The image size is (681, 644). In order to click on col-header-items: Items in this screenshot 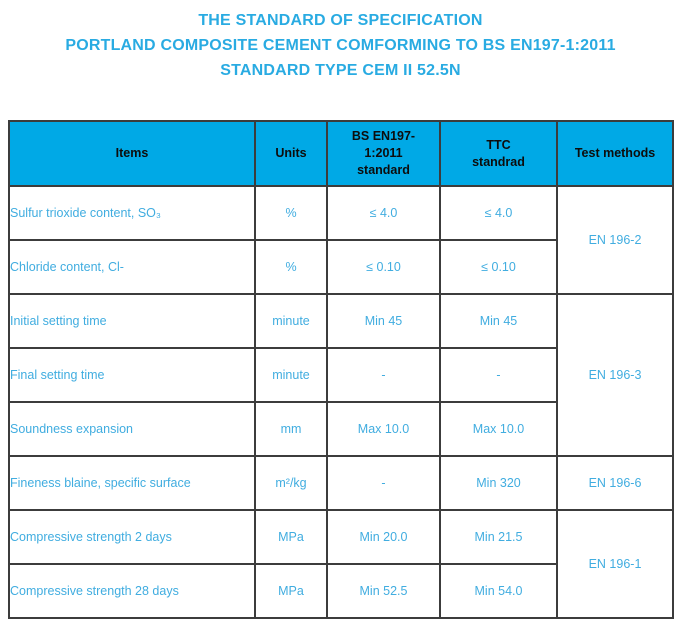, I will do `click(132, 153)`.